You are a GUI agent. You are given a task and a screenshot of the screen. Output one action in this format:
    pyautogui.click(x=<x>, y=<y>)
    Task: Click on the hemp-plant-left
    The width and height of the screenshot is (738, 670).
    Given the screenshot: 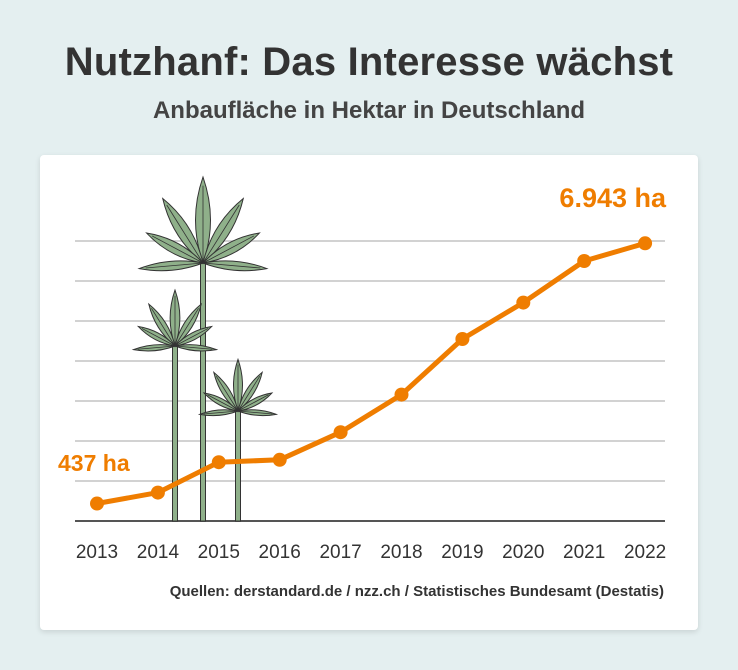 What is the action you would take?
    pyautogui.click(x=175, y=405)
    